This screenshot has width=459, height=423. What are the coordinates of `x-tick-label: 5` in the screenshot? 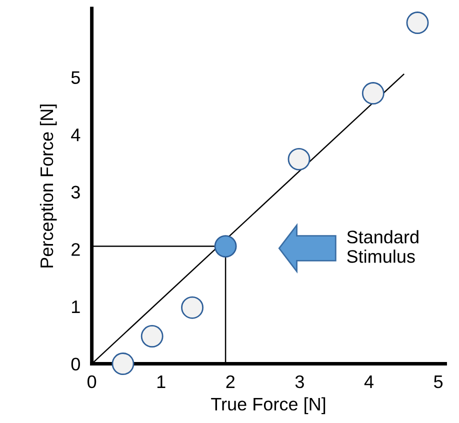 It's located at (438, 382).